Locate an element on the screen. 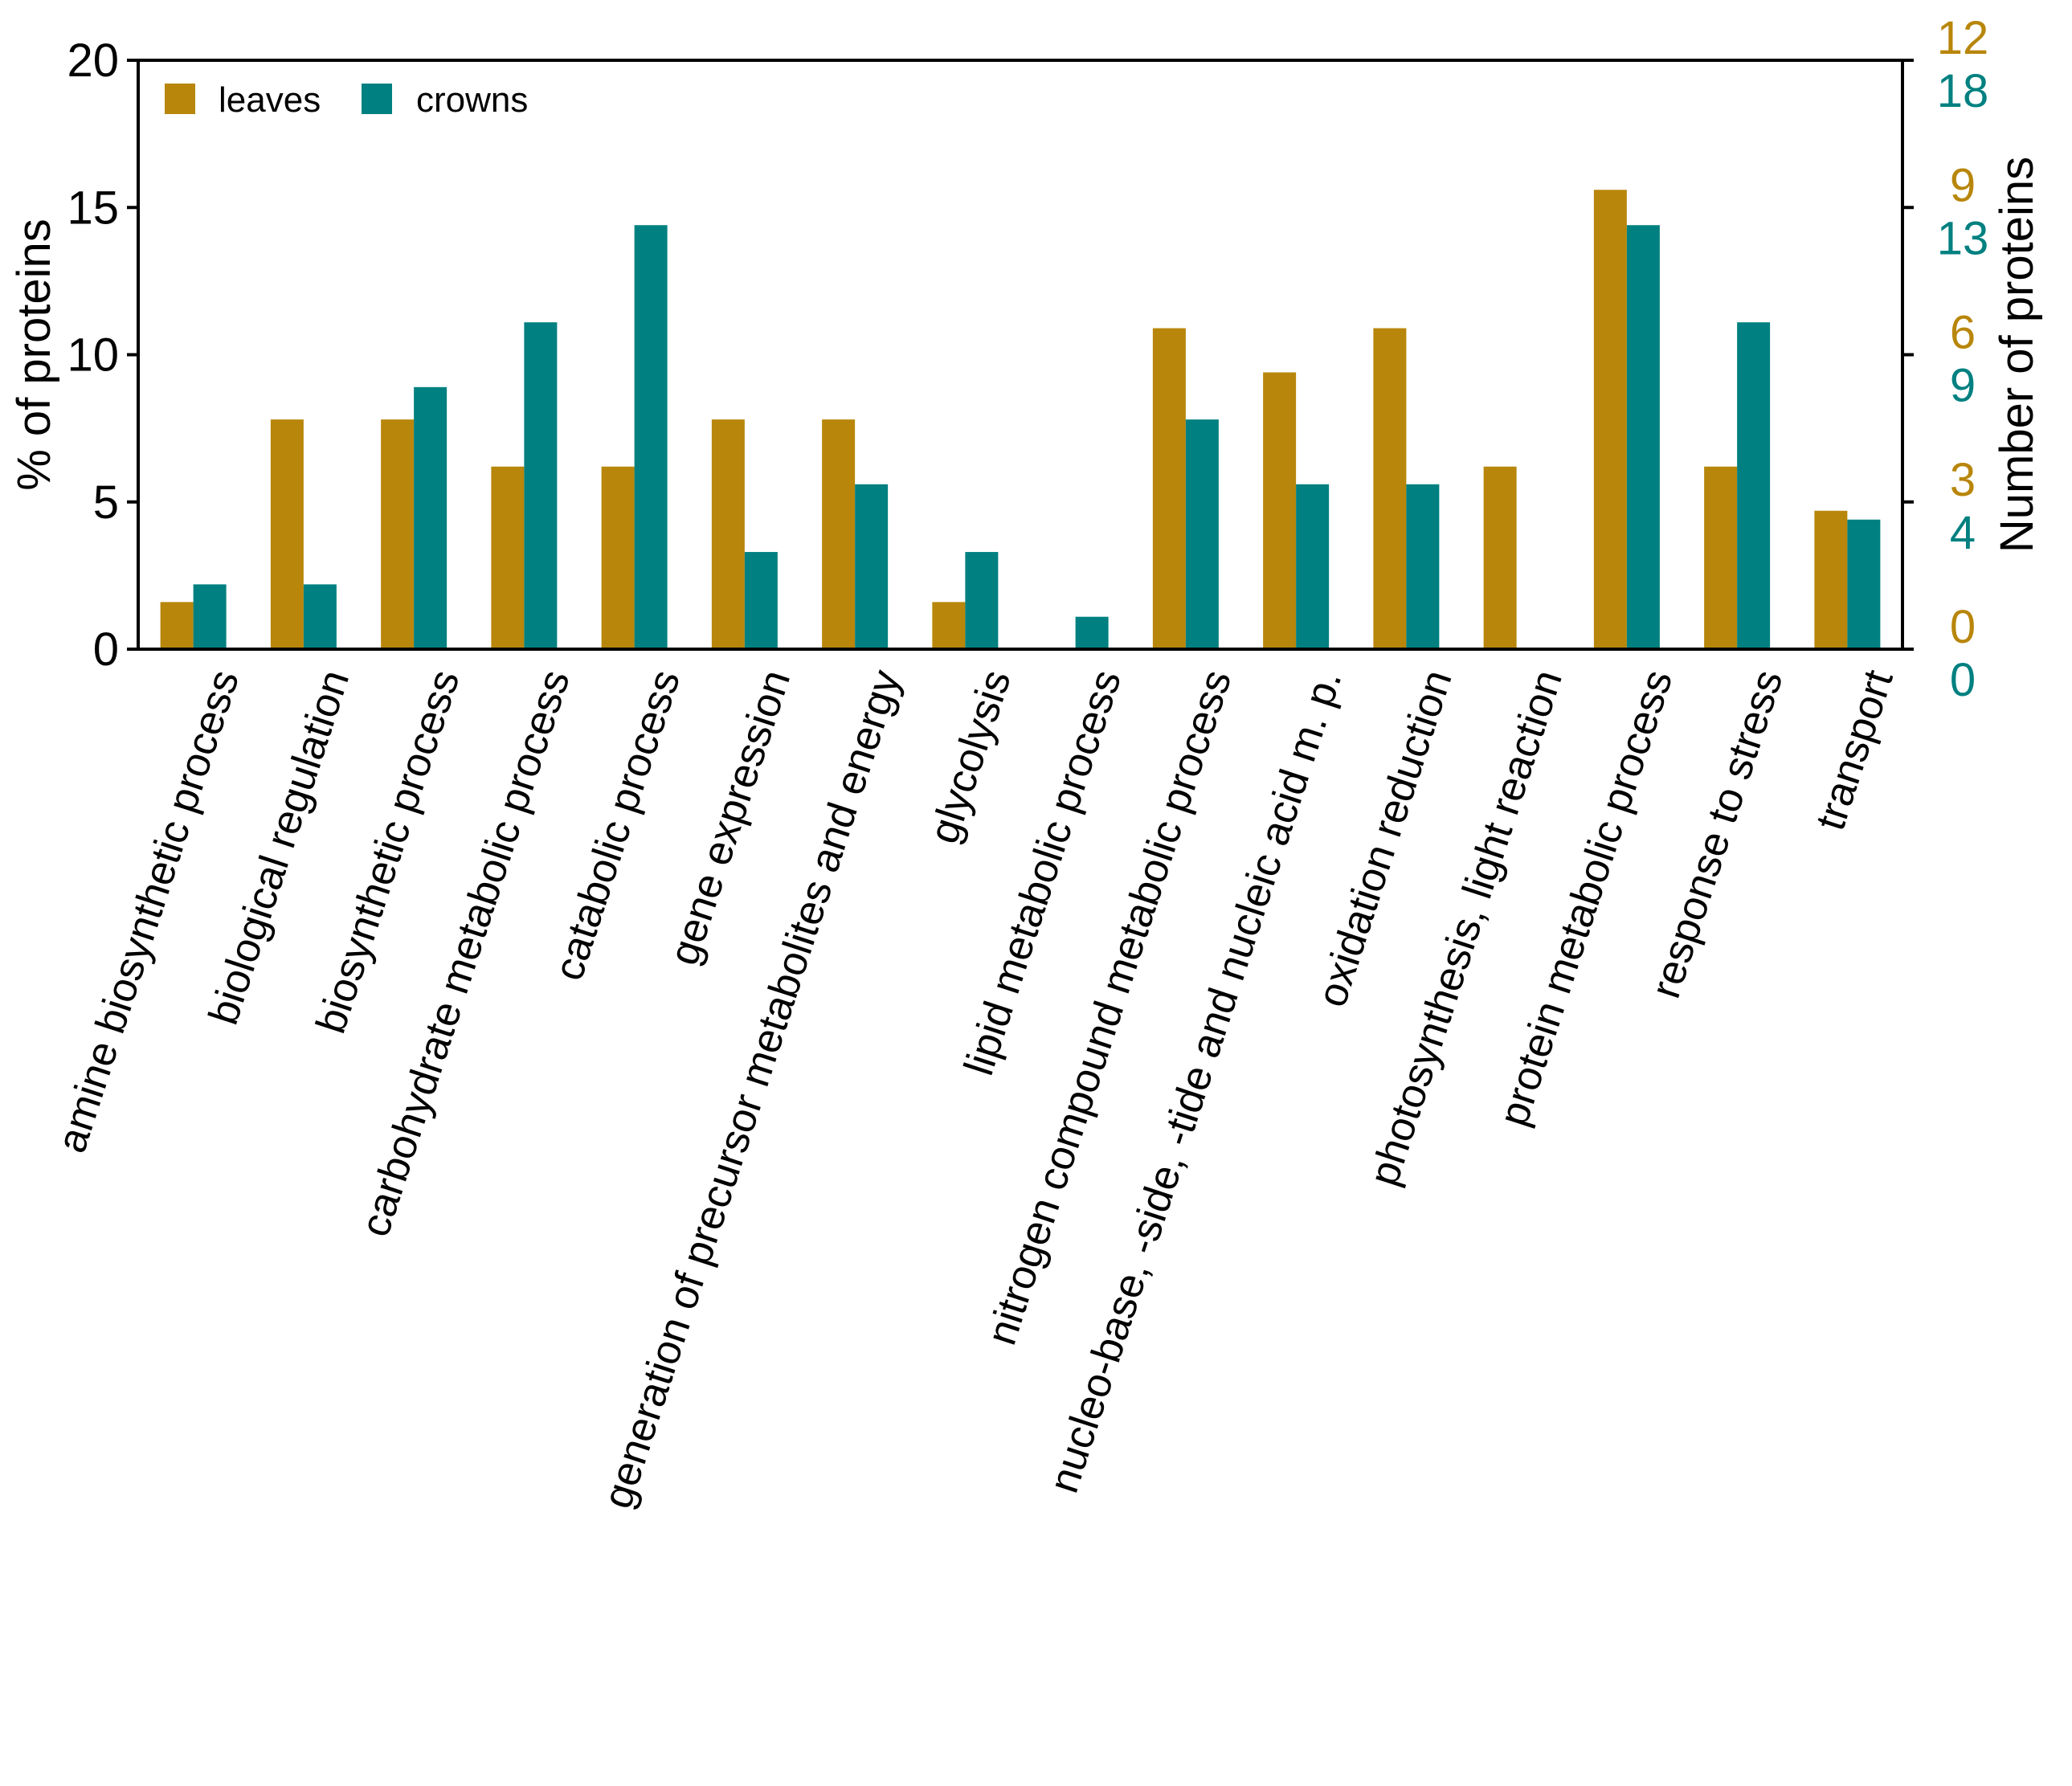 This screenshot has height=1786, width=2072. right-tick-label-crowns: 13 is located at coordinates (1963, 238).